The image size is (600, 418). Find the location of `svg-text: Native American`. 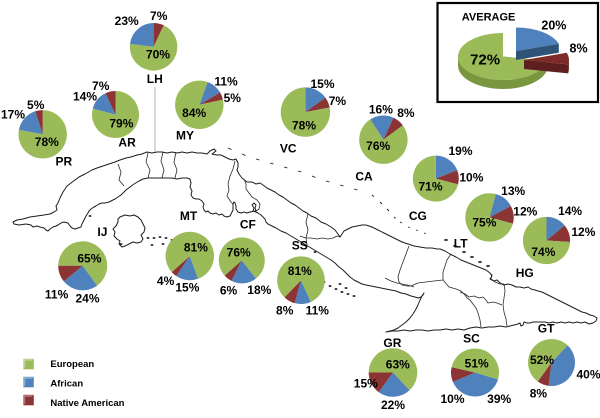

svg-text: Native American is located at coordinates (87, 403).